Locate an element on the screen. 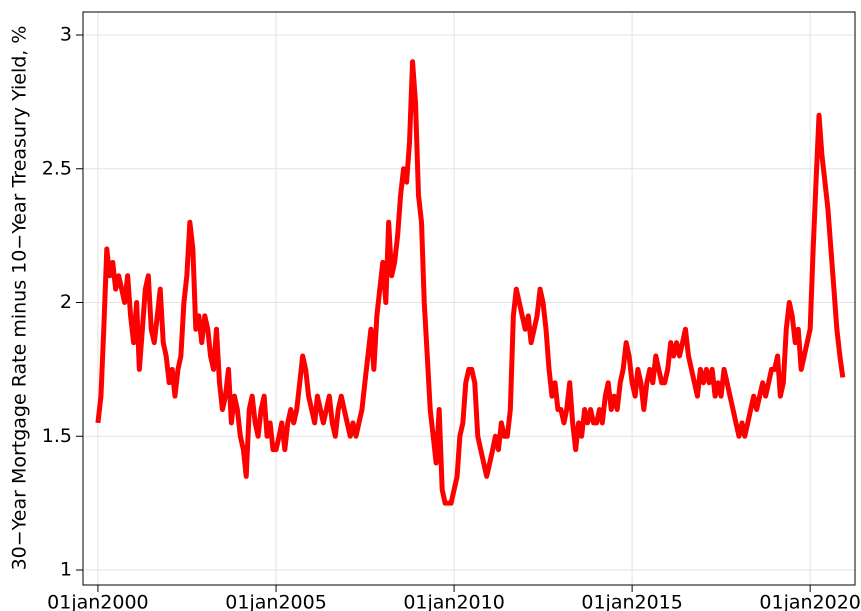 Image resolution: width=861 pixels, height=611 pixels. x-tick-label: 01jan2010 is located at coordinates (454, 601).